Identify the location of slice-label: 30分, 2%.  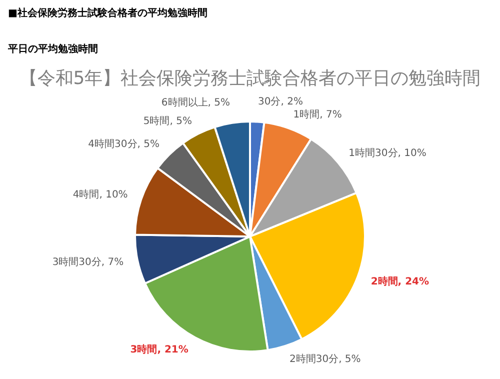
(280, 101).